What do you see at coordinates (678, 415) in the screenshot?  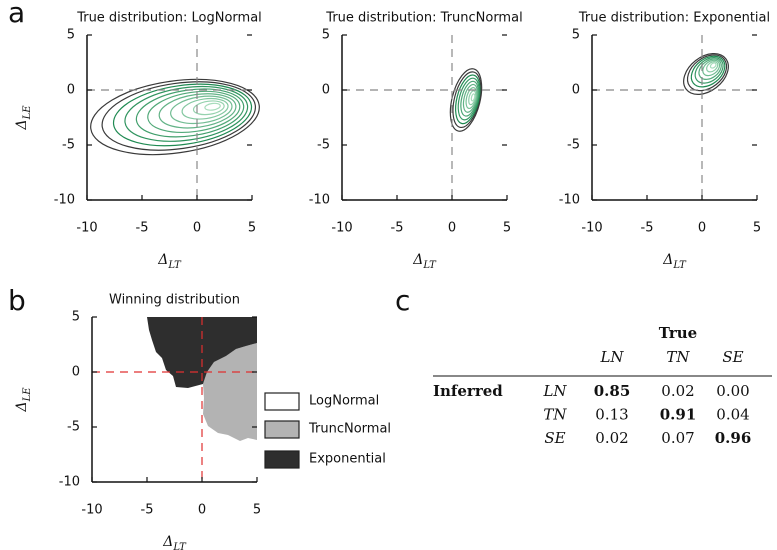 I see `table-cell: 0.91` at bounding box center [678, 415].